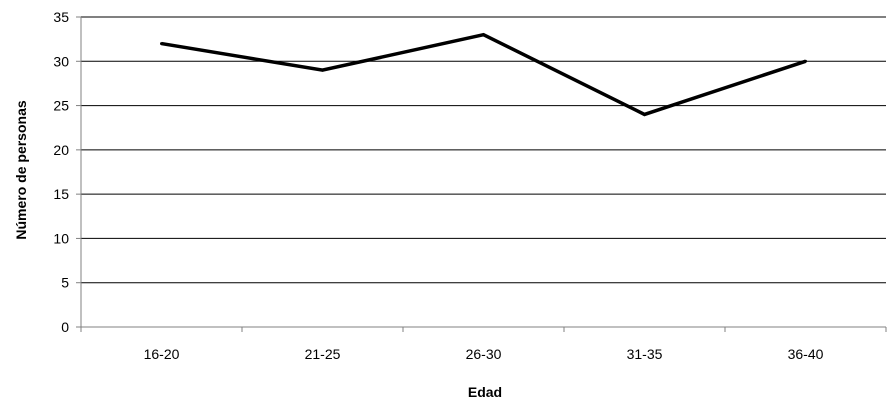  Describe the element at coordinates (806, 354) in the screenshot. I see `x-tick-label: 36-40` at that location.